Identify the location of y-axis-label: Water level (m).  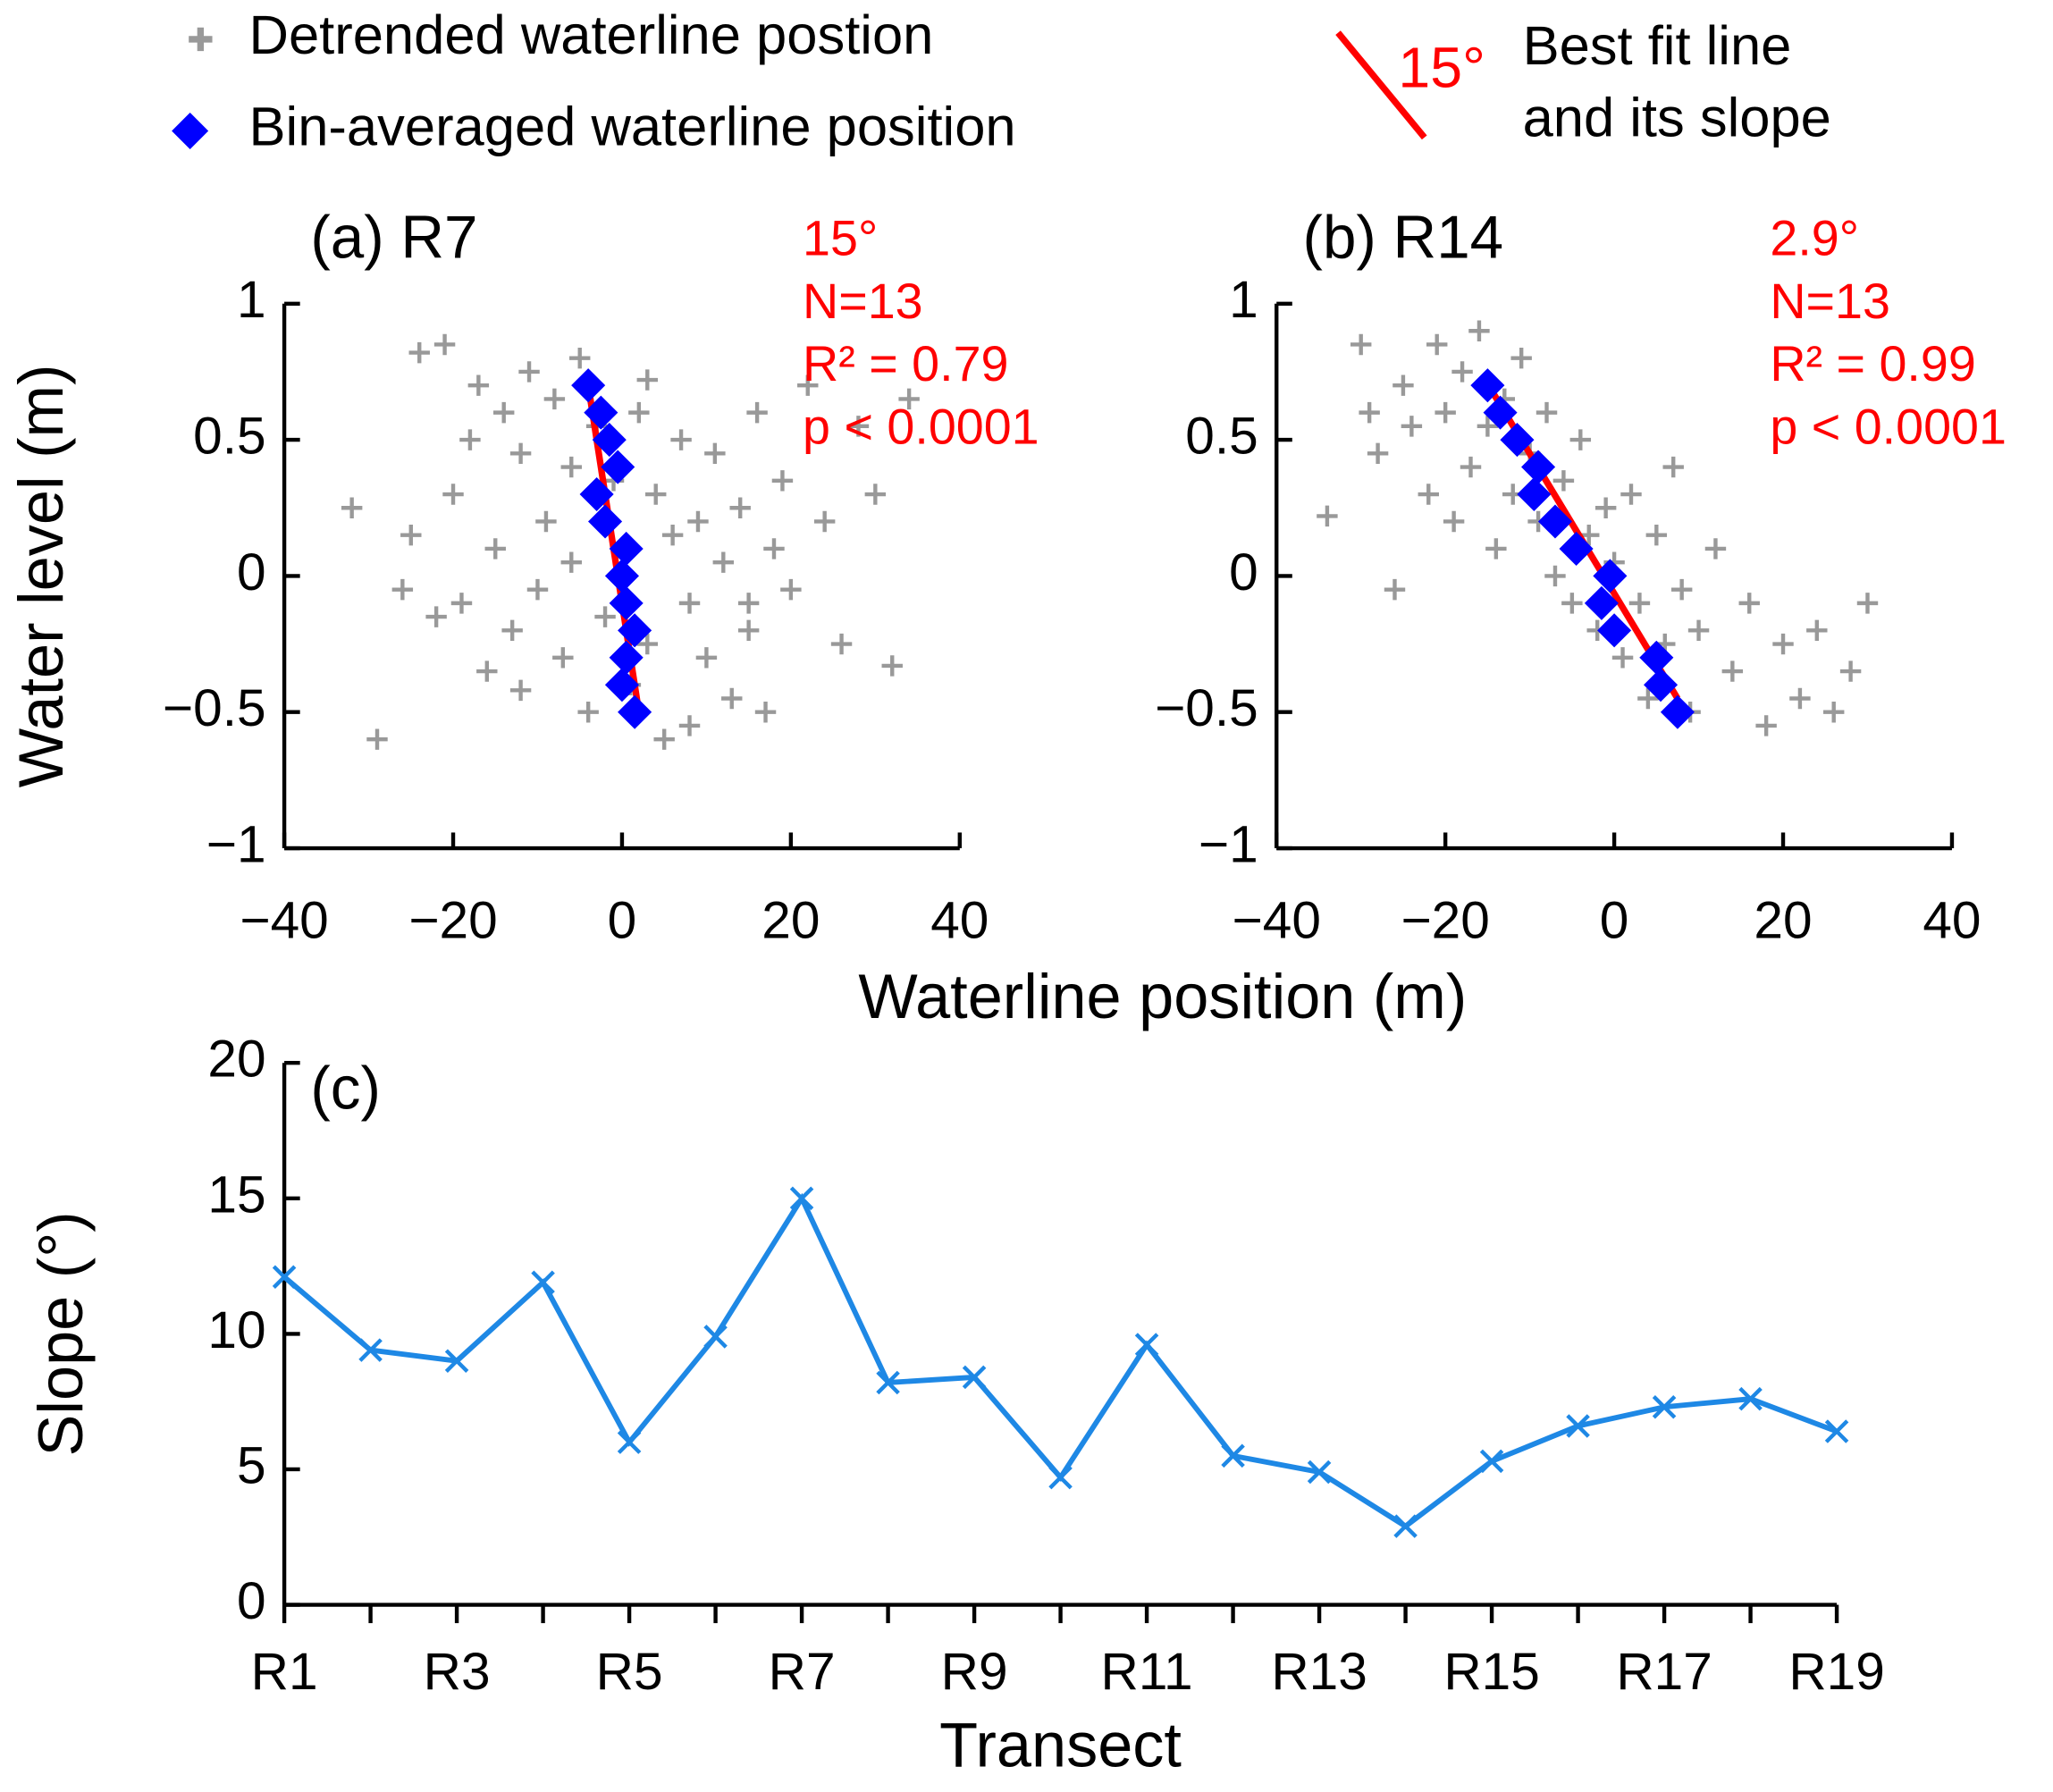
(40, 577).